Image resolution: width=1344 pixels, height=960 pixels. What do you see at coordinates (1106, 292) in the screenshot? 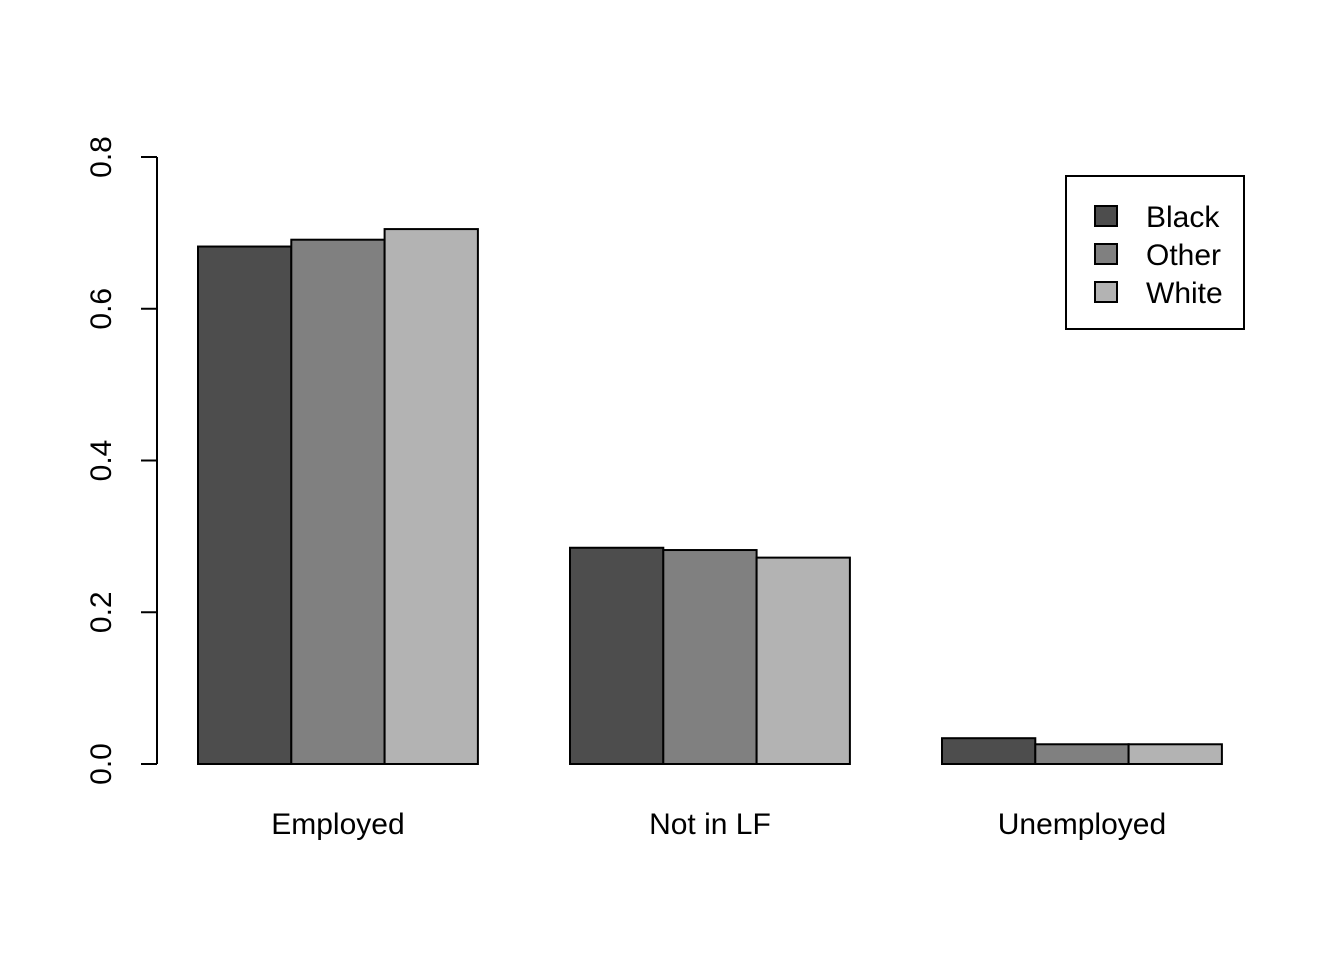
I see `legend-swatch-white` at bounding box center [1106, 292].